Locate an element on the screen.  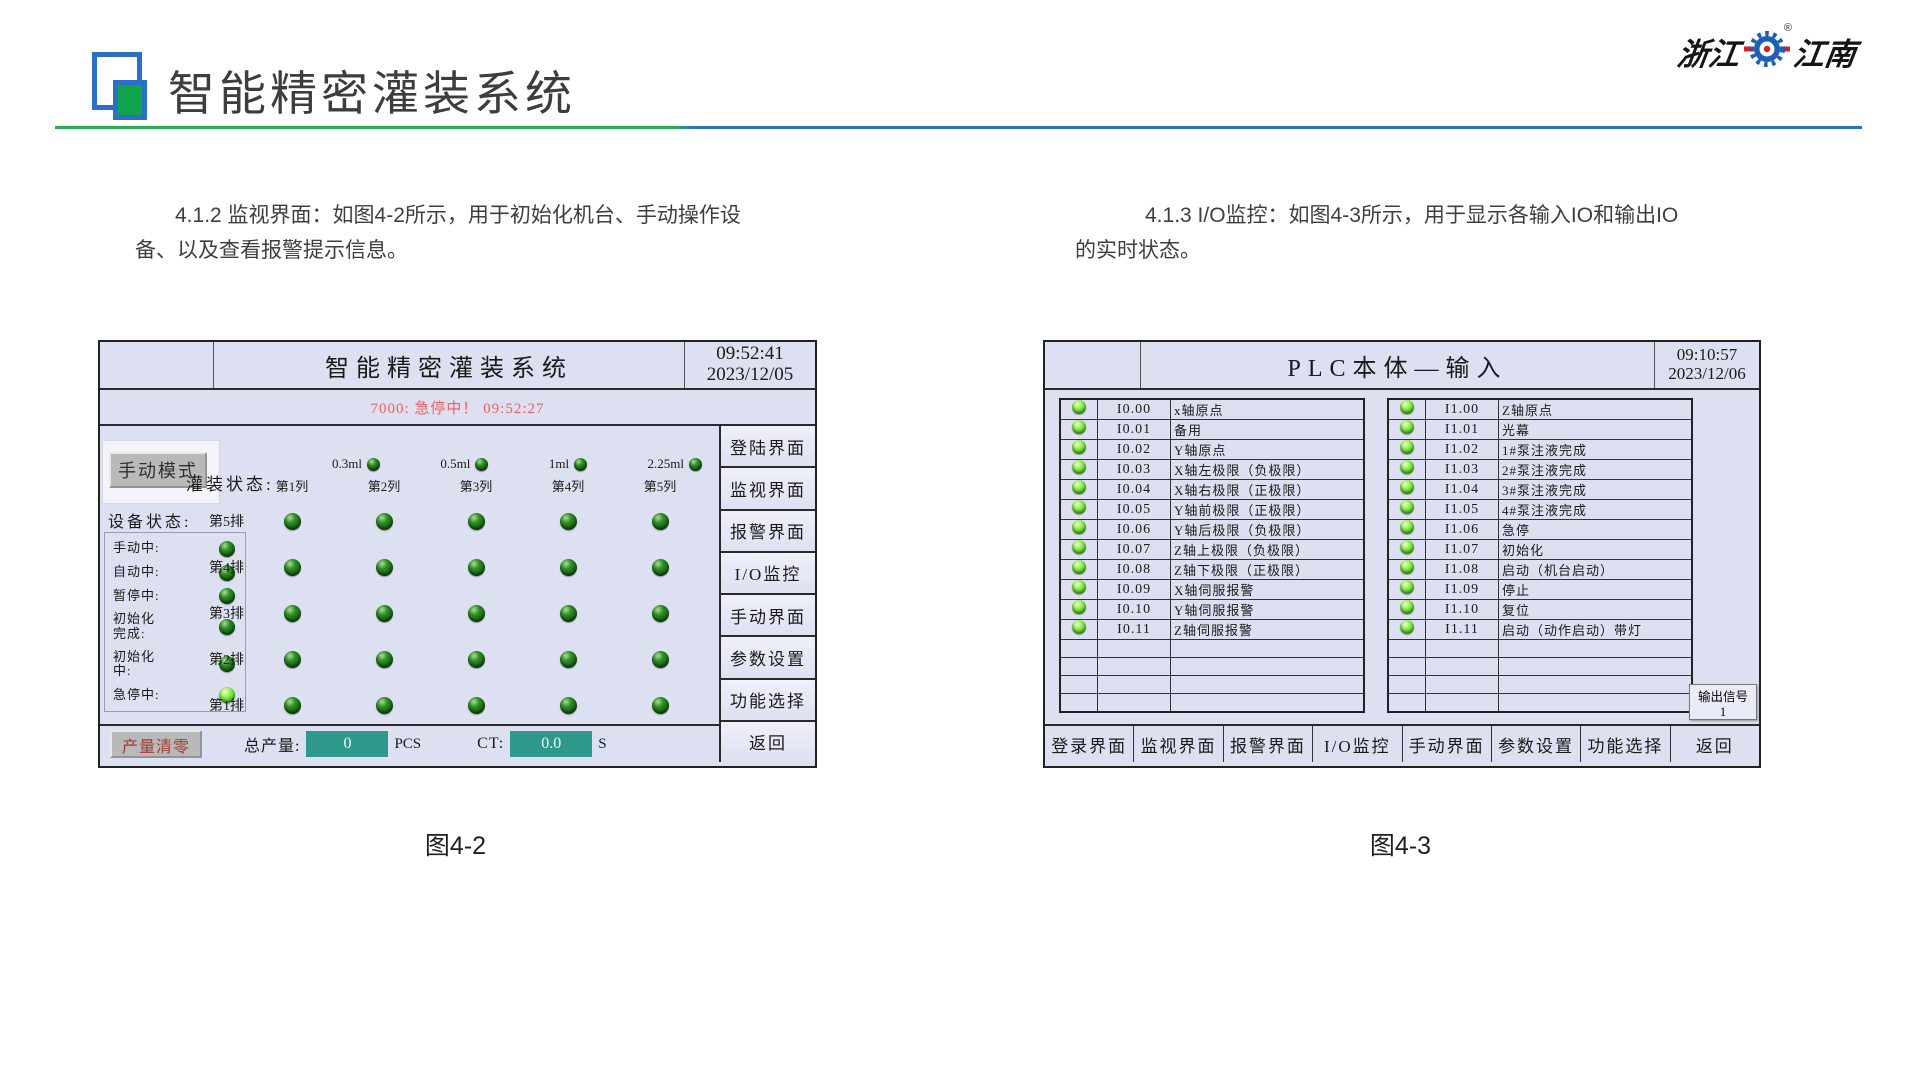
menu-button: 监视界面 is located at coordinates (768, 489).